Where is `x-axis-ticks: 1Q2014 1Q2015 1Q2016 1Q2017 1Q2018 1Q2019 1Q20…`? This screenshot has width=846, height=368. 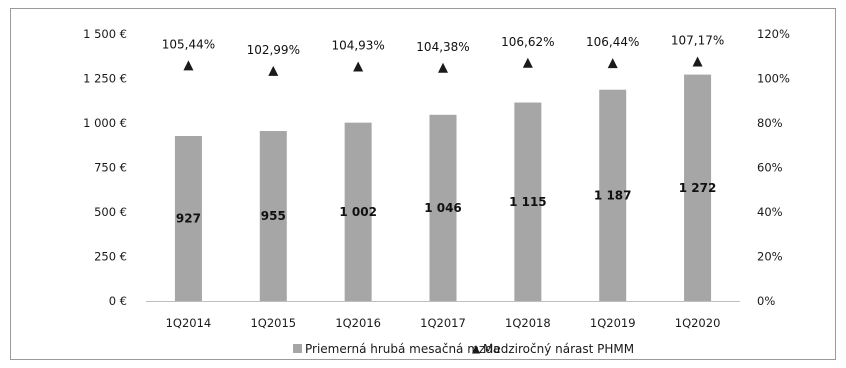 x-axis-ticks: 1Q2014 1Q2015 1Q2016 1Q2017 1Q2018 1Q2019 1Q20… is located at coordinates (443, 323).